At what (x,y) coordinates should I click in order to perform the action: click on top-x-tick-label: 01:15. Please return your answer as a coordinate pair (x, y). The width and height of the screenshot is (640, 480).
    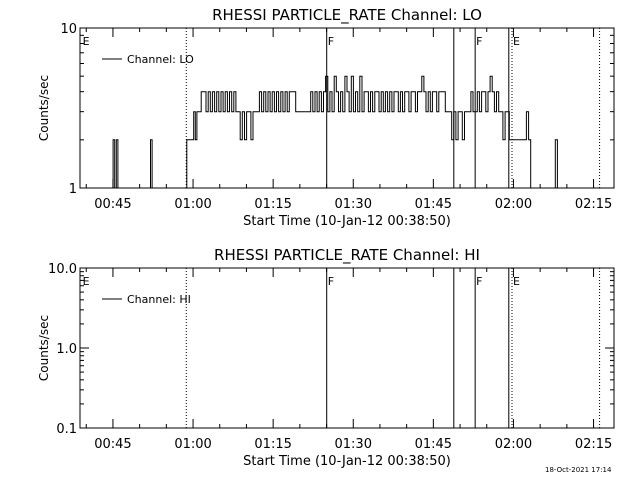
    Looking at the image, I should click on (272, 204).